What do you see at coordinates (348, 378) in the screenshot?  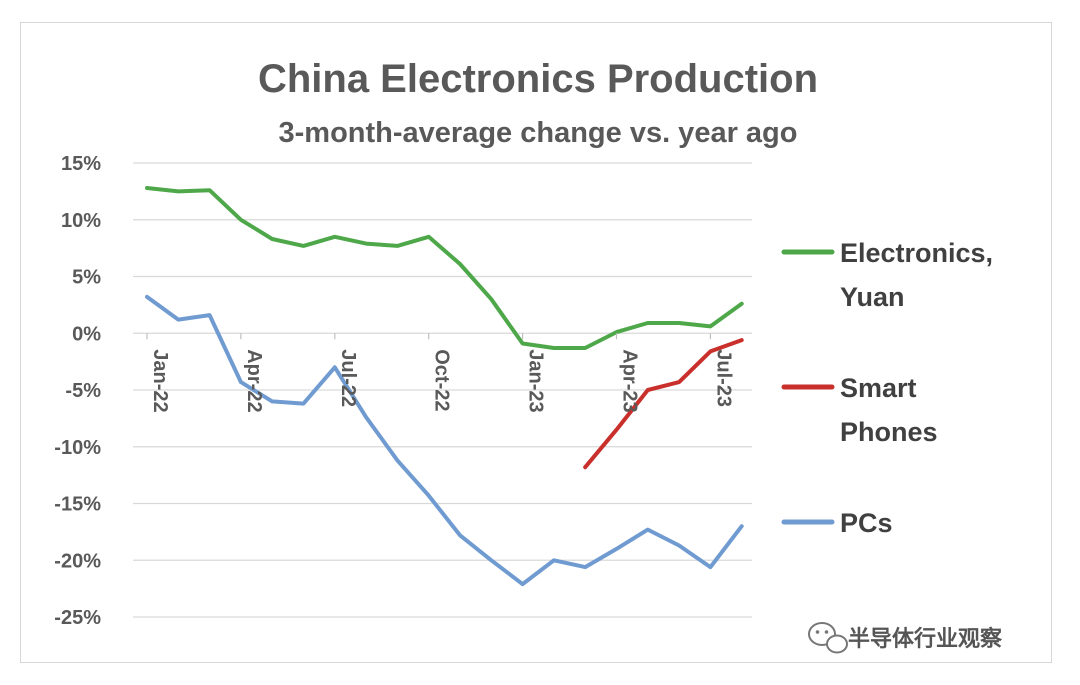 I see `x-tick-label: Jul-22` at bounding box center [348, 378].